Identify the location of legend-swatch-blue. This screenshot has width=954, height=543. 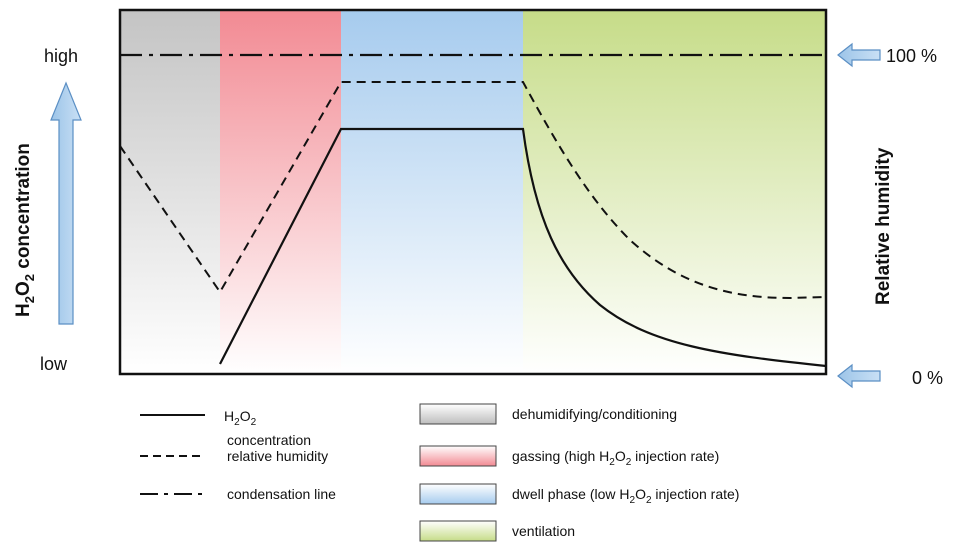
(458, 494).